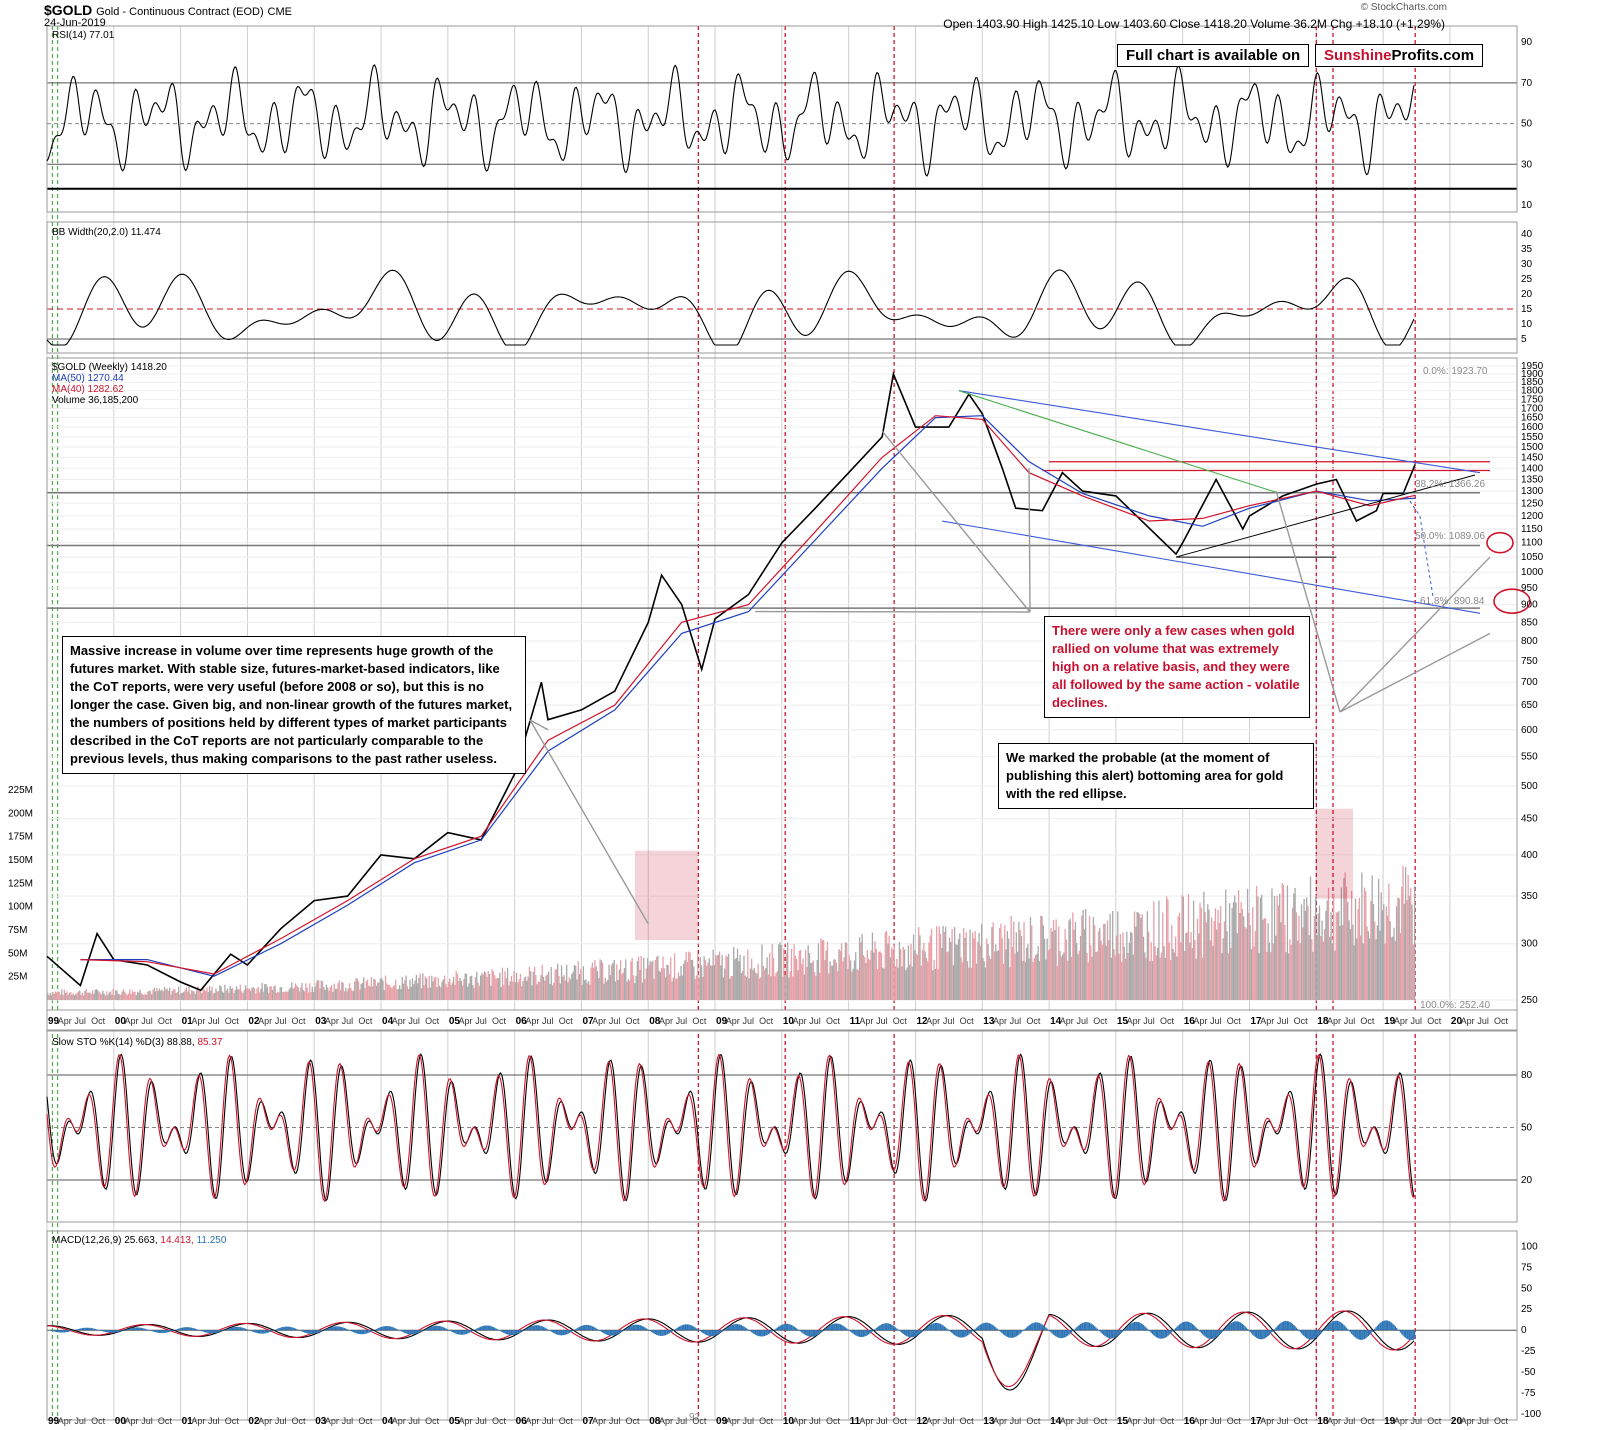  I want to click on month-tick-label: Apr, so click(1200, 1021).